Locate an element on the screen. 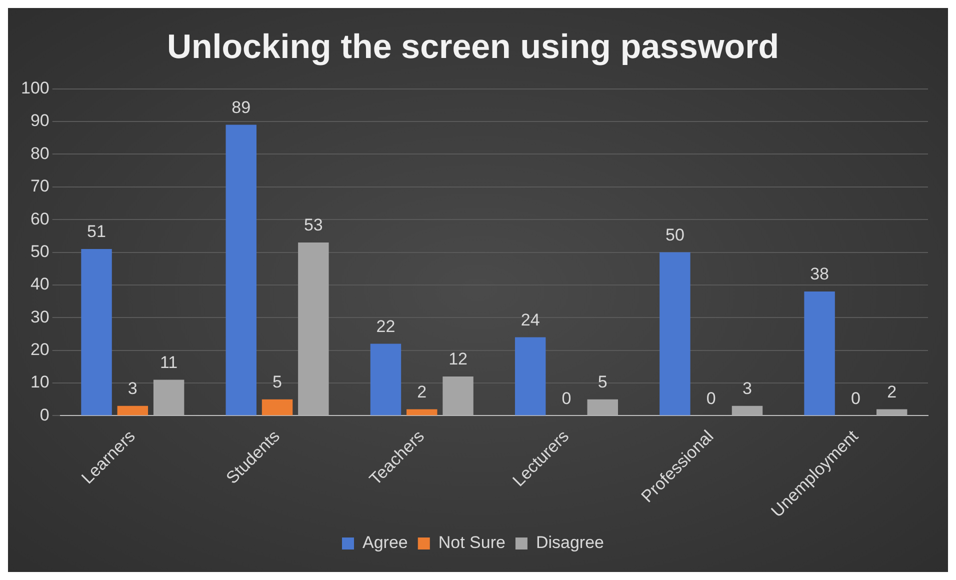 The width and height of the screenshot is (956, 580). data-label: 11 is located at coordinates (169, 362).